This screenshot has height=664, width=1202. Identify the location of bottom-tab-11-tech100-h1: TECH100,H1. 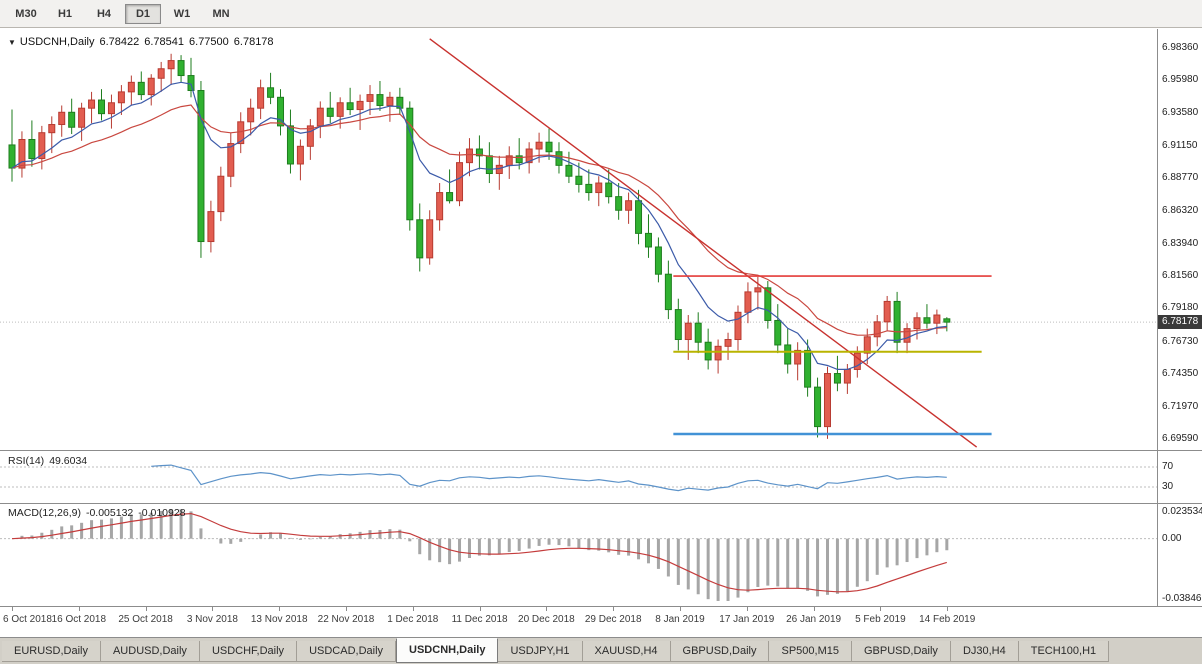
(1064, 651).